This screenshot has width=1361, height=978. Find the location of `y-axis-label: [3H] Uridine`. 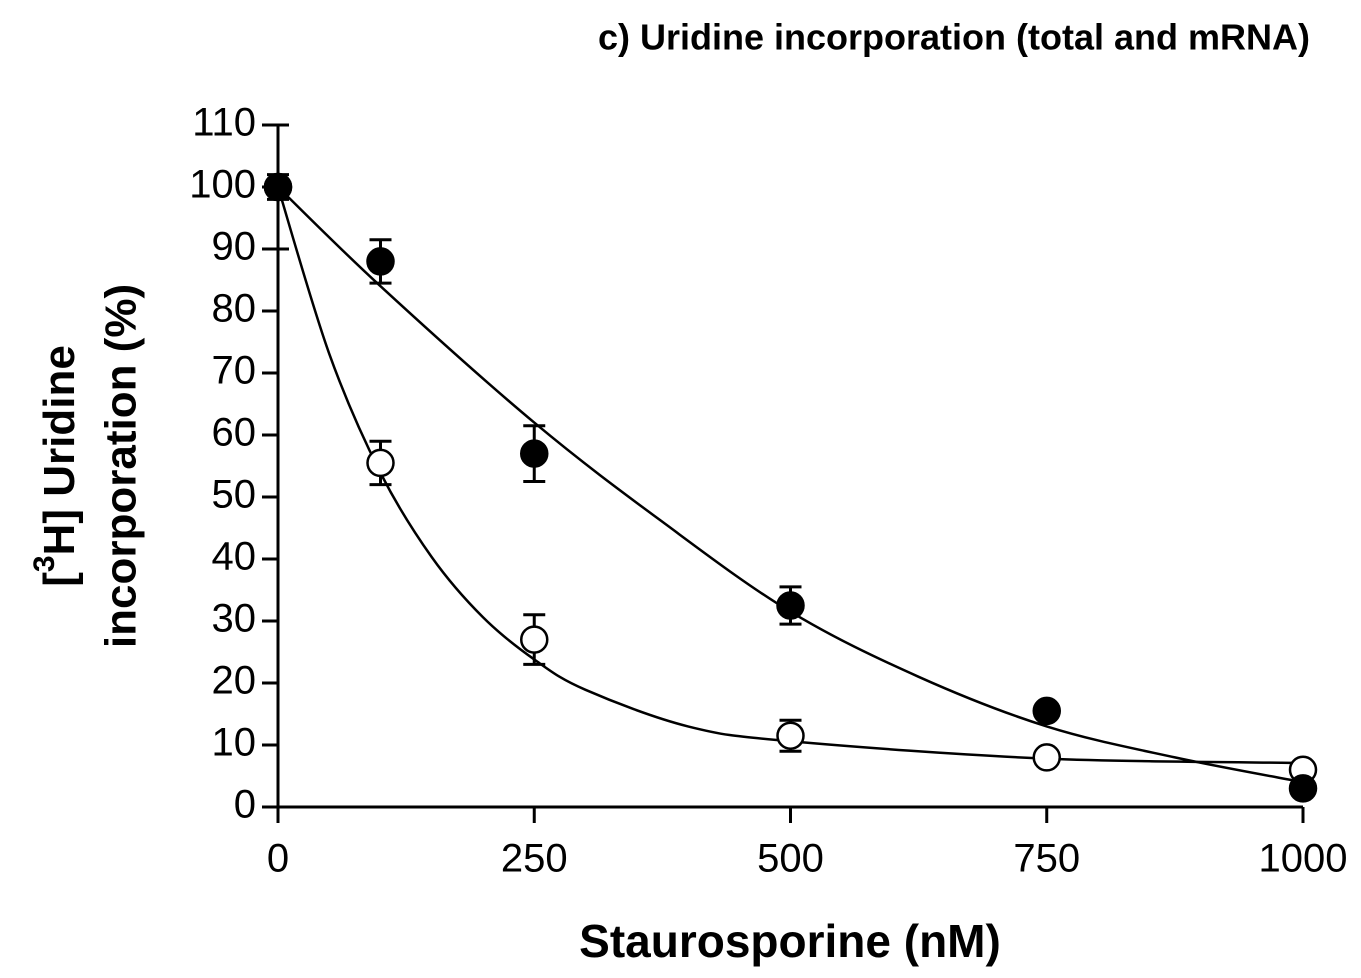

y-axis-label: [3H] Uridine is located at coordinates (56, 466).